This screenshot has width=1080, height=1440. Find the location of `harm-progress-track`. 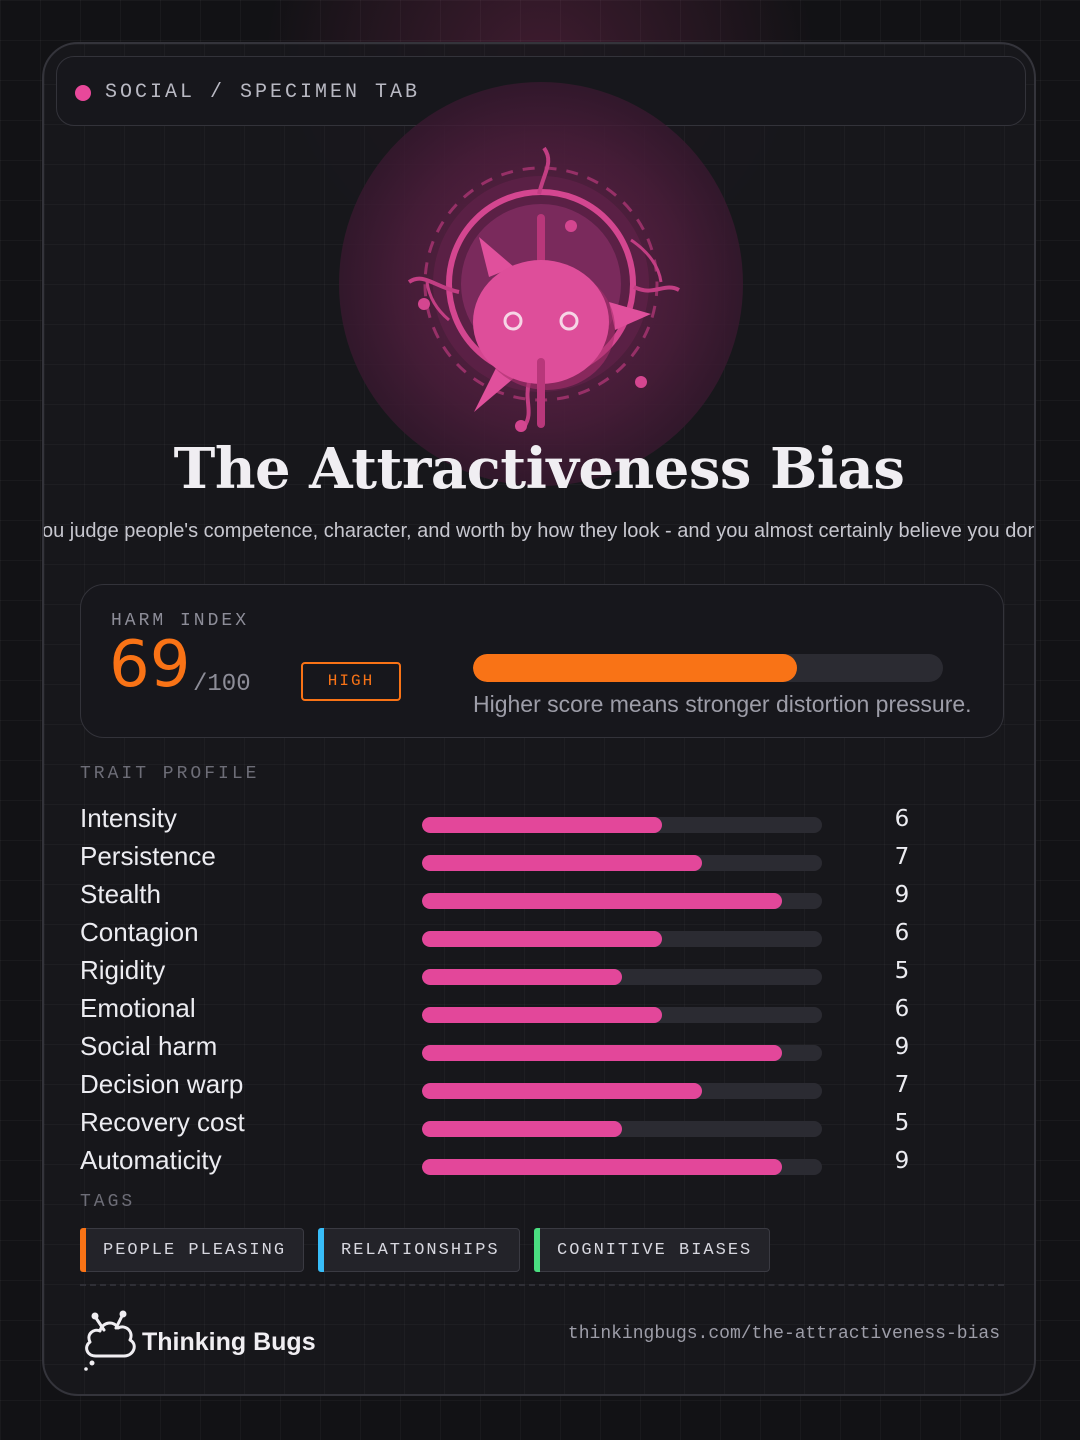

harm-progress-track is located at coordinates (708, 668).